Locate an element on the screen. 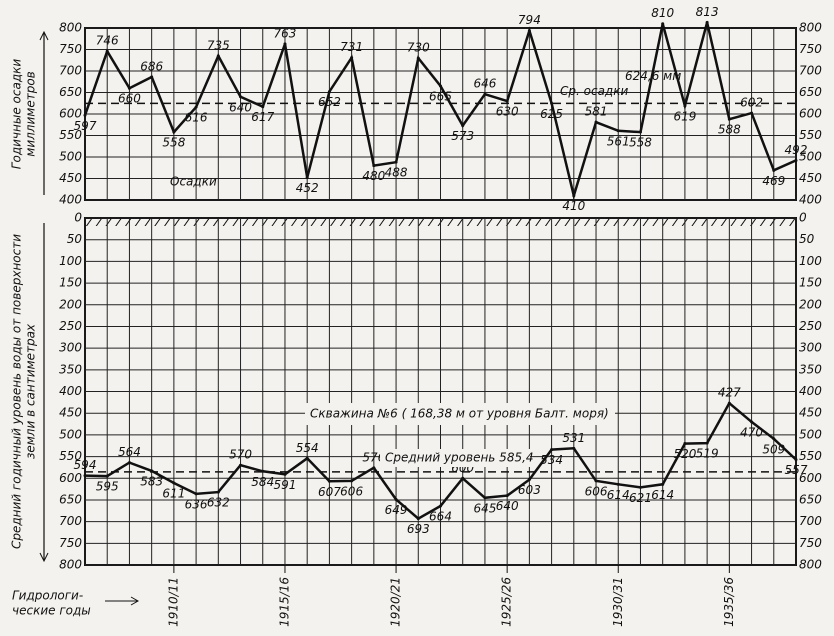 This screenshot has height=636, width=834. mean-label: 624,6 мм is located at coordinates (653, 76).